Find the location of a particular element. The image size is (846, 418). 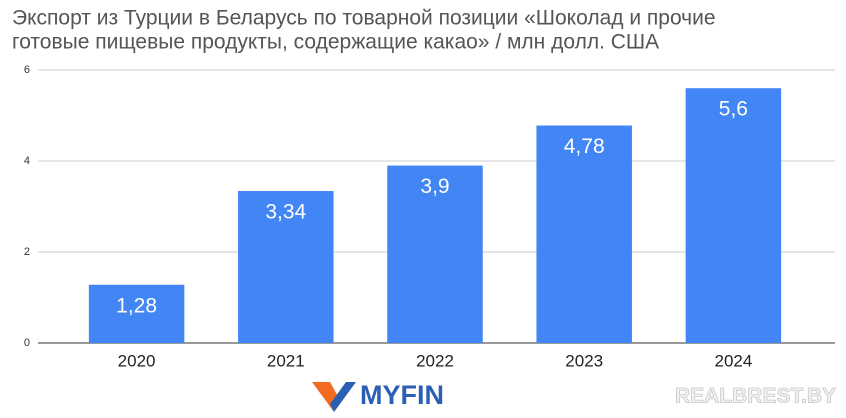

x-tick-label: 2020 is located at coordinates (137, 360).